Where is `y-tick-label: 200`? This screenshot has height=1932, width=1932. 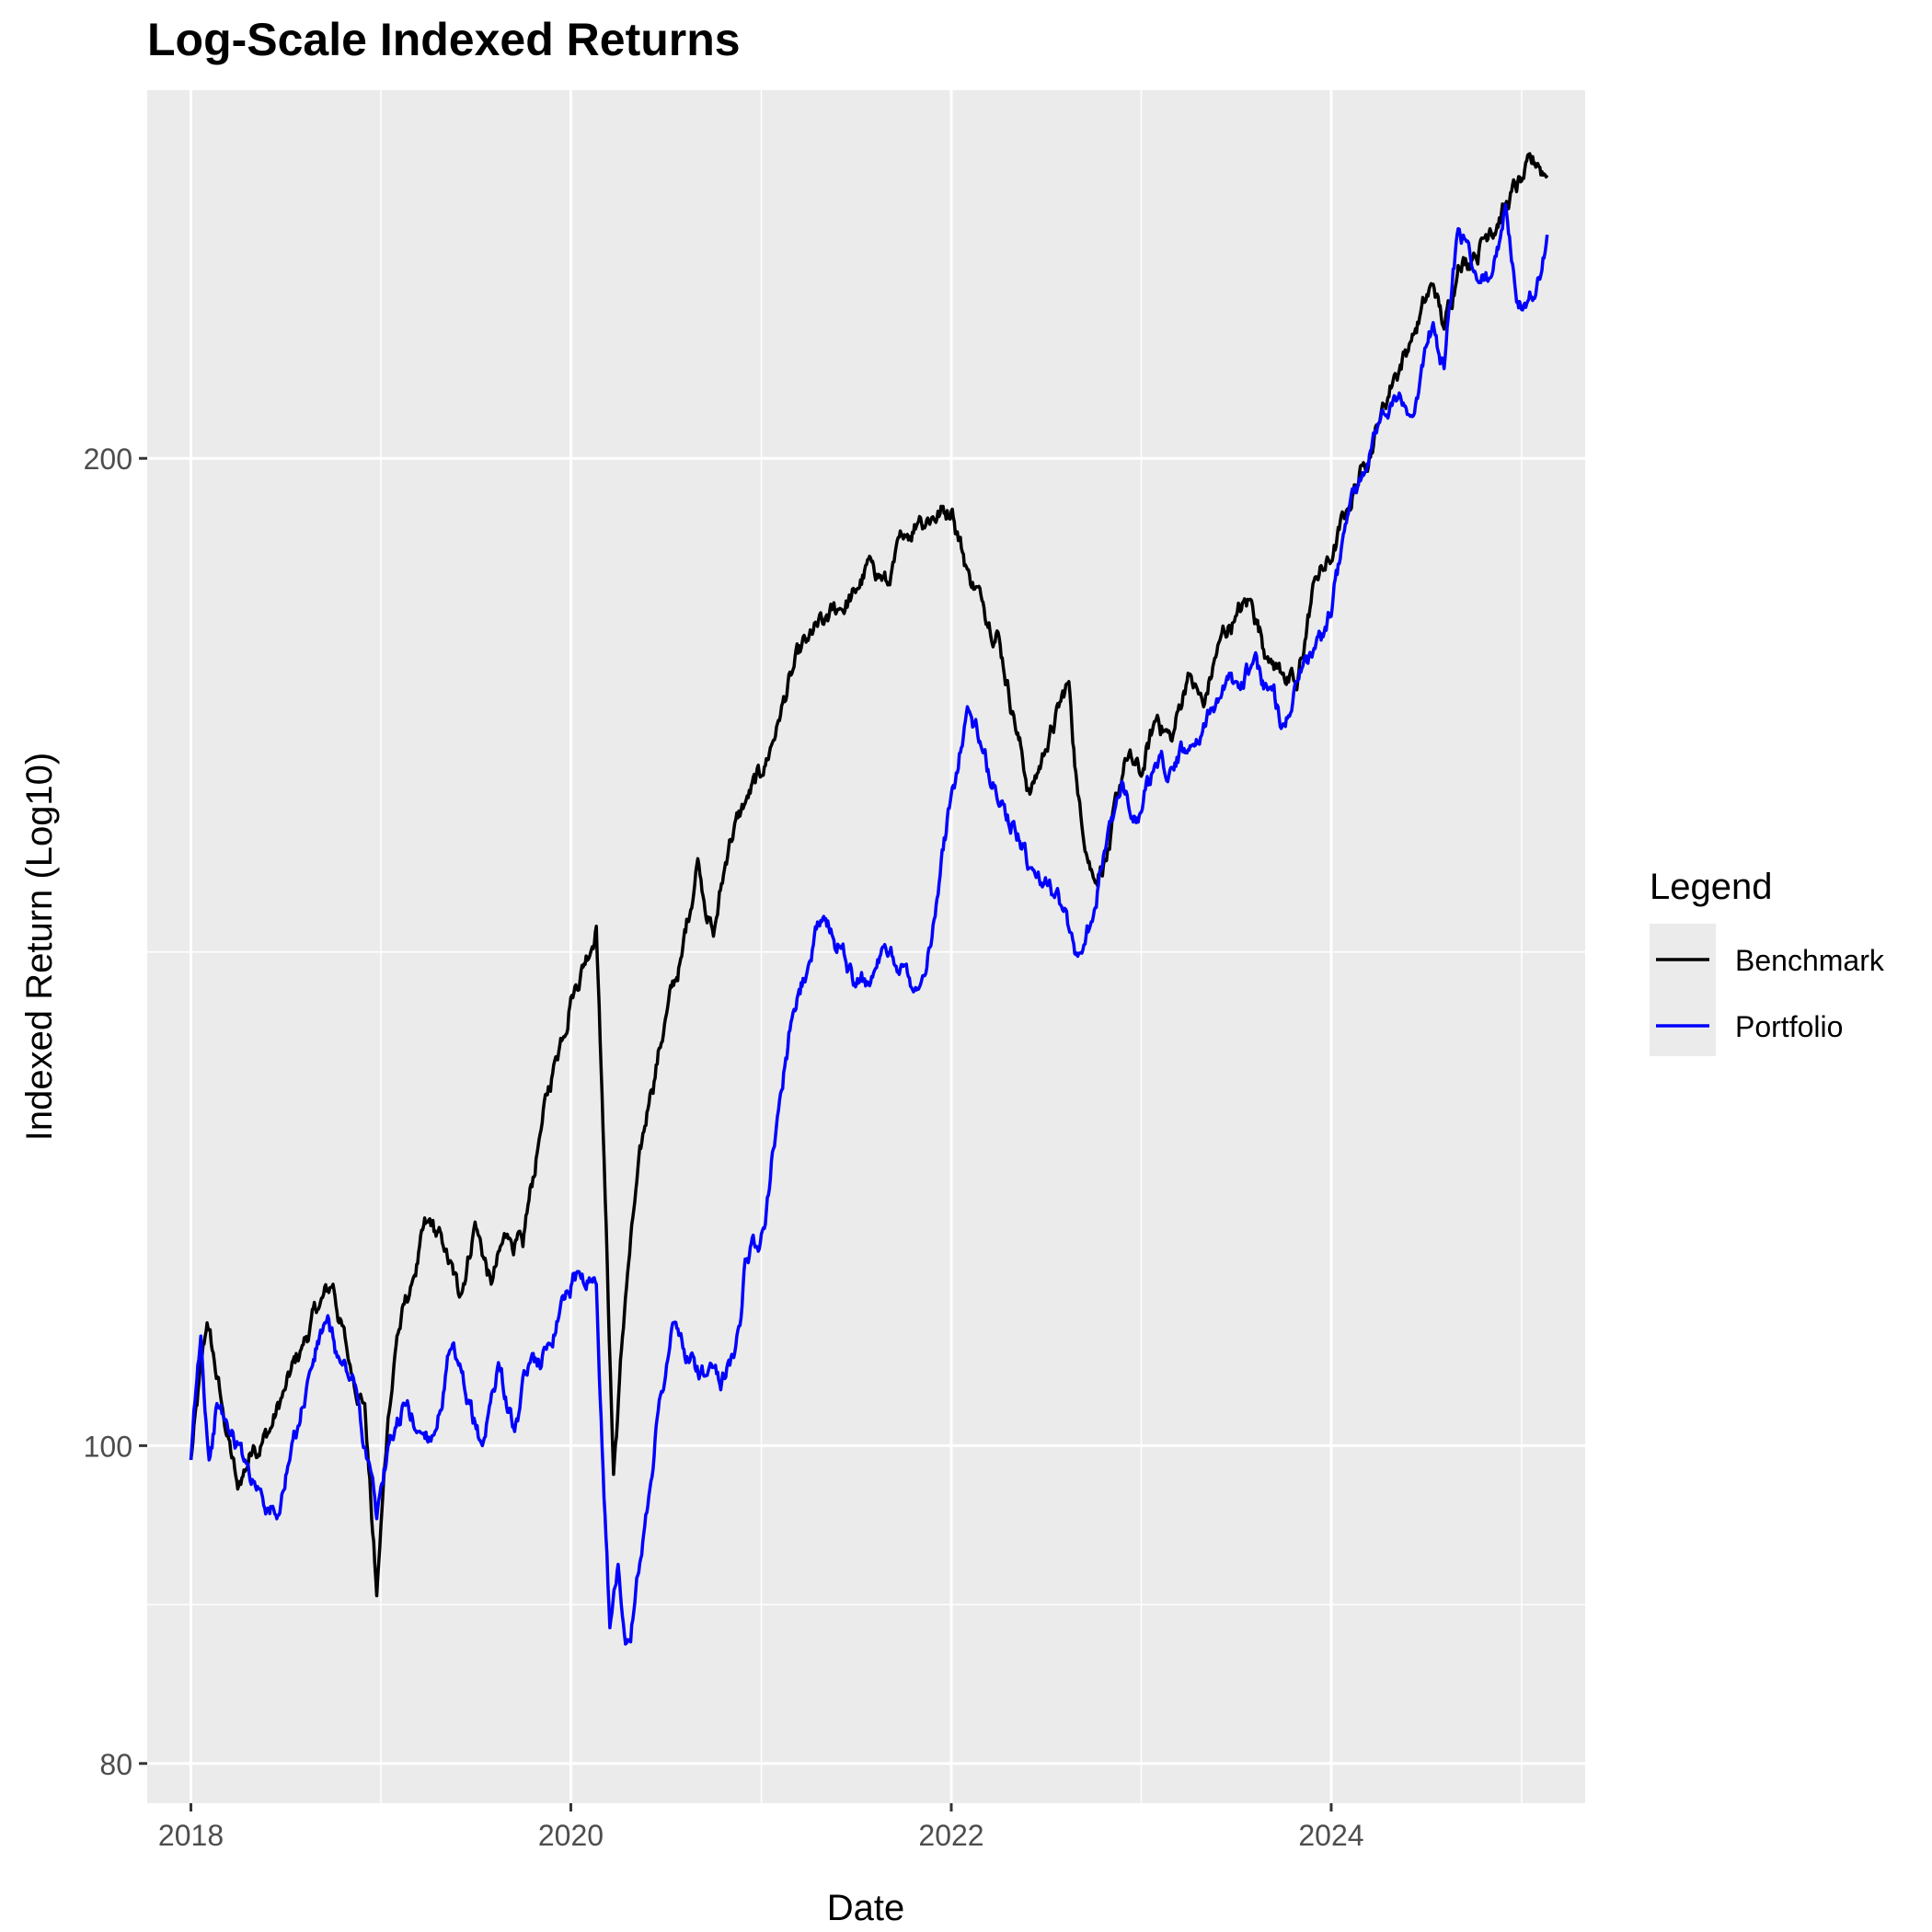
y-tick-label: 200 is located at coordinates (108, 459).